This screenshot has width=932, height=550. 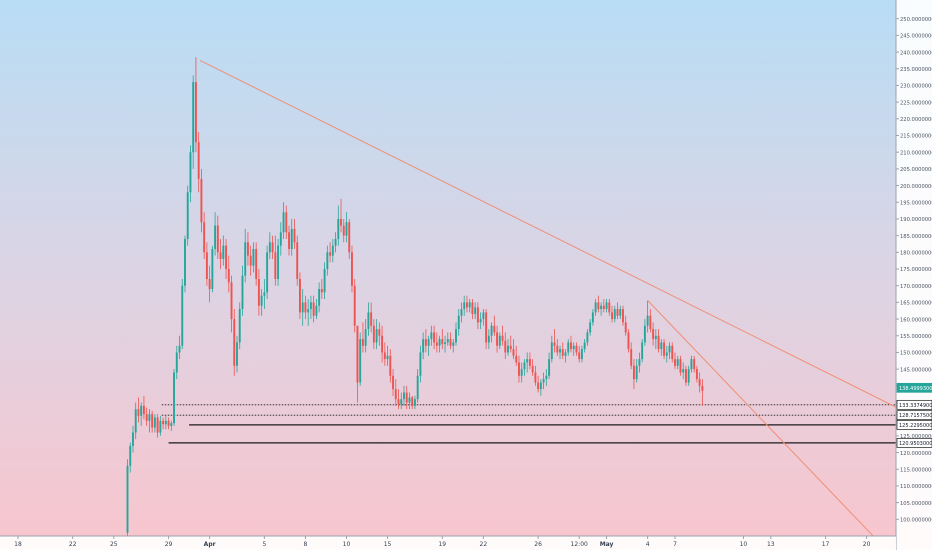 What do you see at coordinates (916, 70) in the screenshot?
I see `price-tick-label: 235.00000000` at bounding box center [916, 70].